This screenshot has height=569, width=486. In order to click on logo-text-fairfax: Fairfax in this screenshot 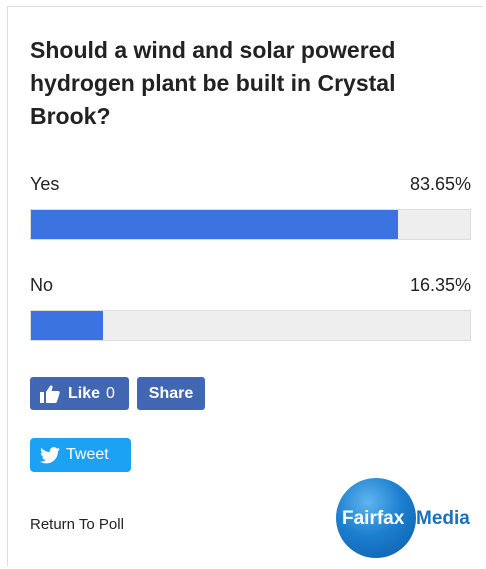, I will do `click(373, 518)`.